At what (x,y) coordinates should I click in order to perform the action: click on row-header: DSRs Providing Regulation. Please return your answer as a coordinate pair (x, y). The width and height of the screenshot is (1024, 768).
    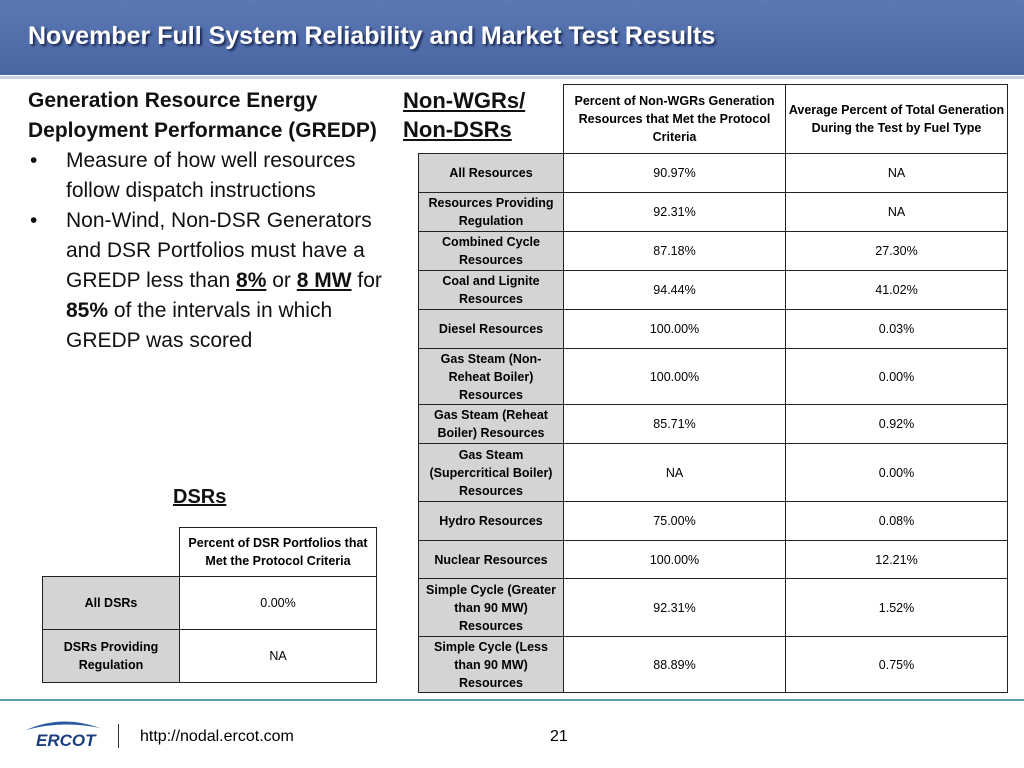
    Looking at the image, I should click on (111, 656).